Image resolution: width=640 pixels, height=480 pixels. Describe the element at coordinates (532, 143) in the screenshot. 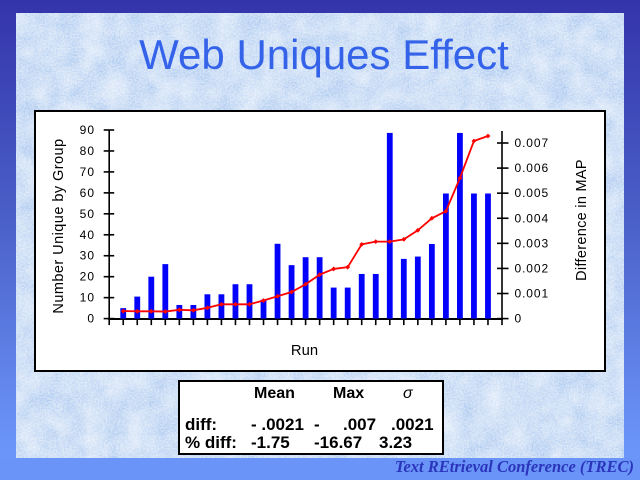

I see `svg-text: 0.007` at that location.